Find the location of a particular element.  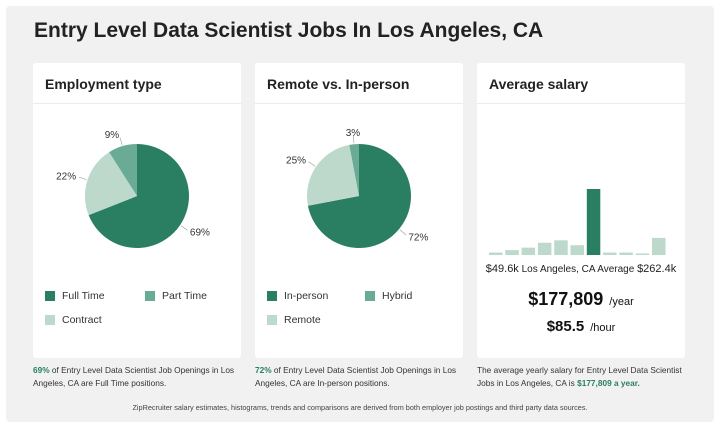

legend-full-time: Full Time is located at coordinates (75, 296).